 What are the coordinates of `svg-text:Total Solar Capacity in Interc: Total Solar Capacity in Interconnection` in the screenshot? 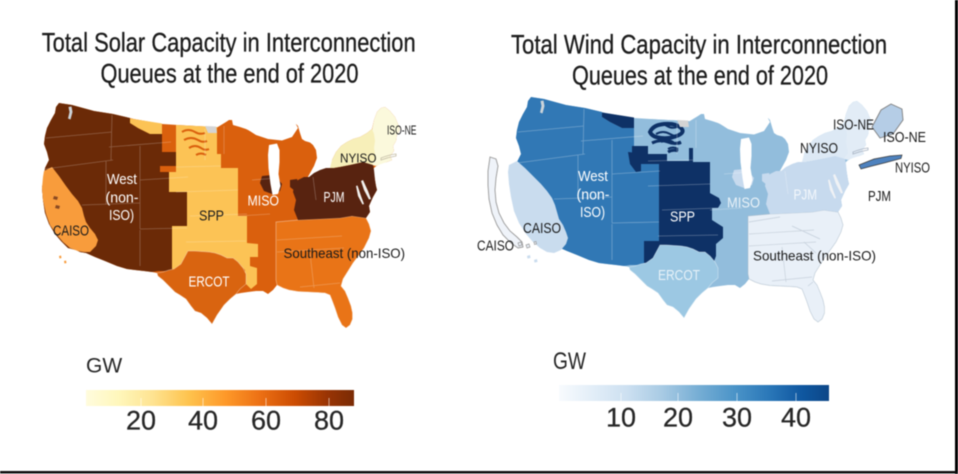 It's located at (229, 43).